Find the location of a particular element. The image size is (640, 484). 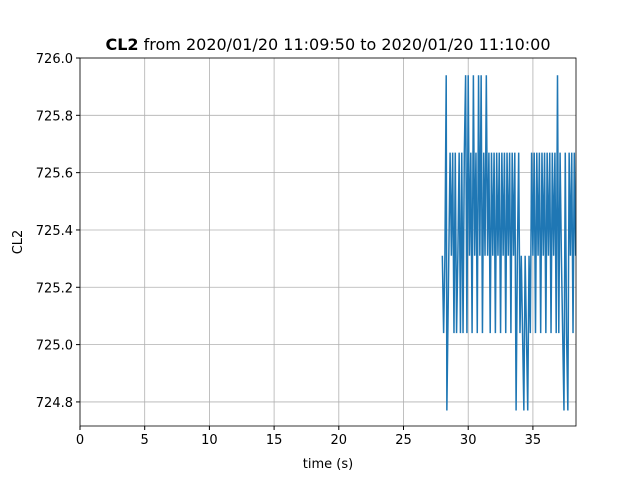

x-tick-label: 0 is located at coordinates (80, 440).